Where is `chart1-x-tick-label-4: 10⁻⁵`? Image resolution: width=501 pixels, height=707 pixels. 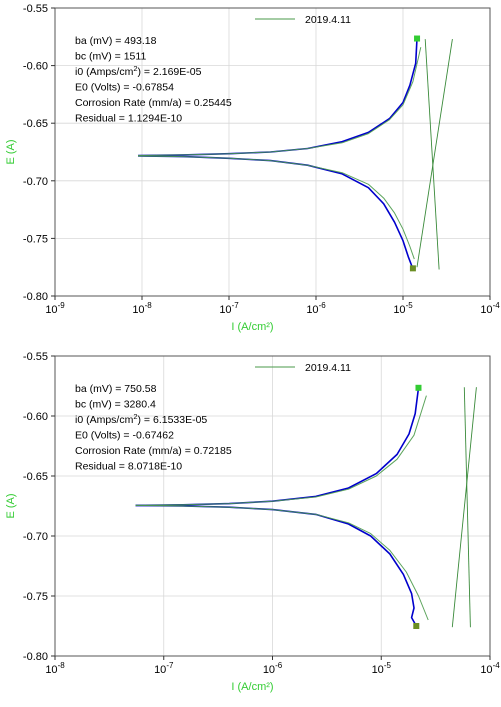 chart1-x-tick-label-4: 10⁻⁵ is located at coordinates (403, 308).